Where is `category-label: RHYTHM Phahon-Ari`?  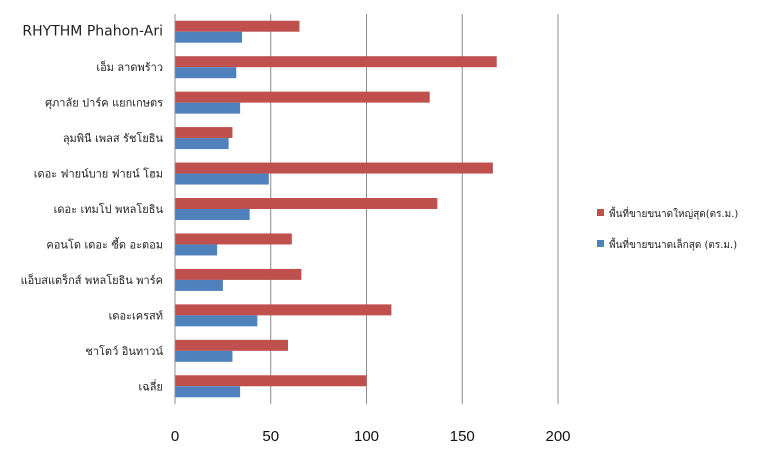
category-label: RHYTHM Phahon-Ari is located at coordinates (92, 32).